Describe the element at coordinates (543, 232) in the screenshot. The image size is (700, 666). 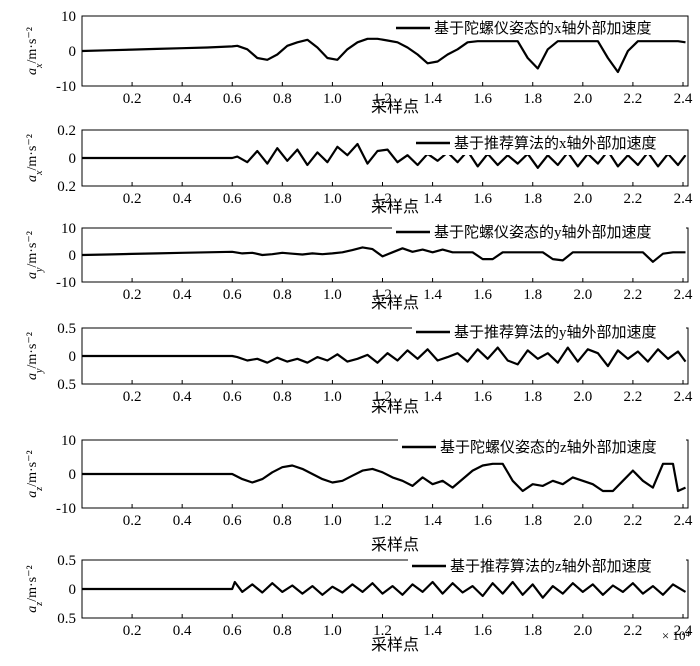
I see `legend-label: 基于陀螺仪姿态的y轴外部加速度` at that location.